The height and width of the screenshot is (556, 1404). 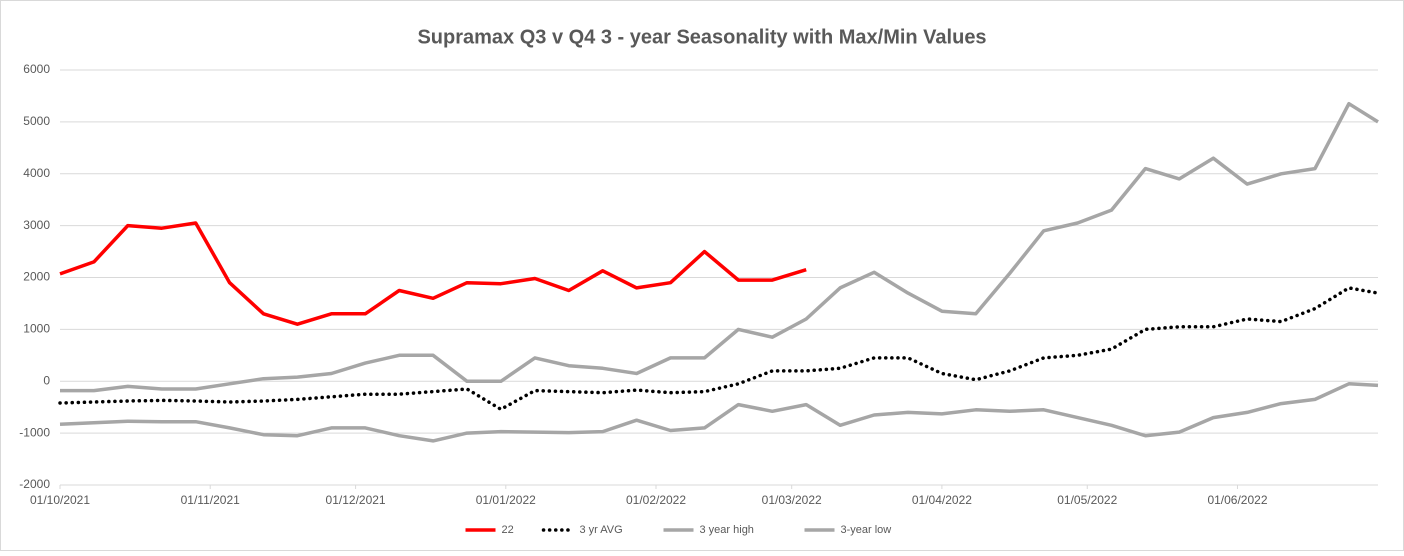 What do you see at coordinates (506, 500) in the screenshot?
I see `x-tick-label: 01/01/2022` at bounding box center [506, 500].